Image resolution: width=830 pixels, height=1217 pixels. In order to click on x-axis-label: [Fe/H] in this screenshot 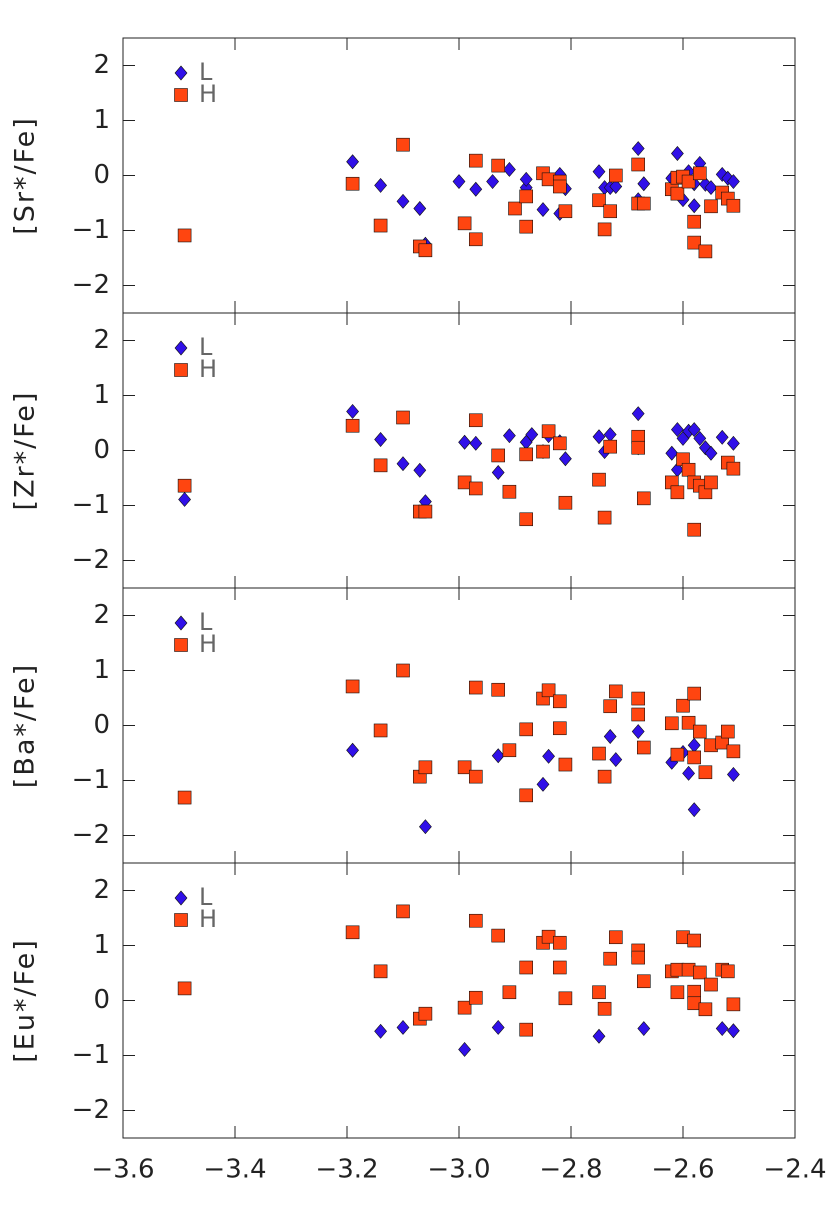, I will do `click(458, 1215)`.